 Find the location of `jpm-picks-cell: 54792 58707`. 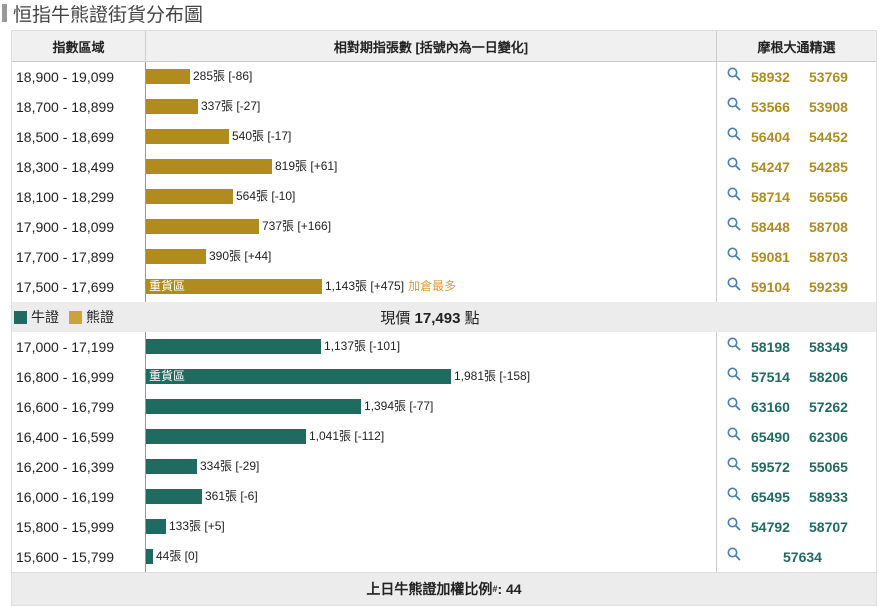

jpm-picks-cell: 54792 58707 is located at coordinates (796, 527).